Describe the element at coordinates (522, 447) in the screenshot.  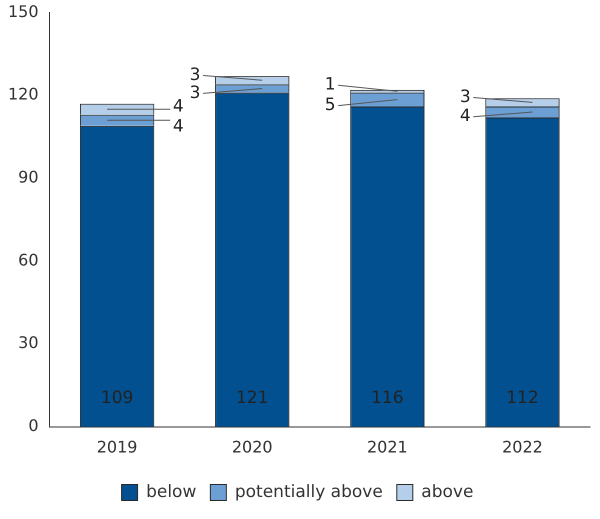
I see `x-tick-label: 2022` at that location.